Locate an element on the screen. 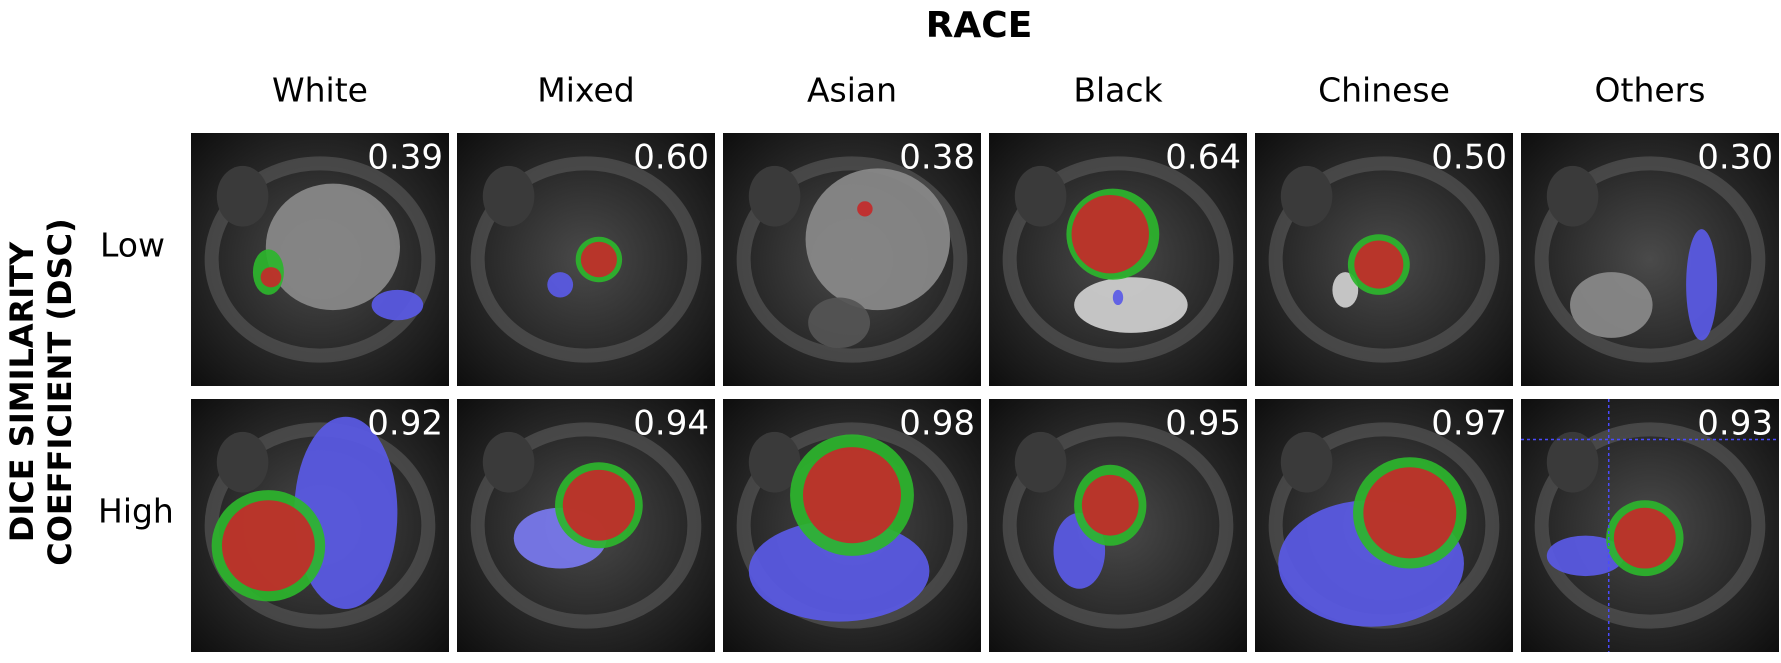 The image size is (1781, 663). mri-panel: 0.94 is located at coordinates (586, 525).